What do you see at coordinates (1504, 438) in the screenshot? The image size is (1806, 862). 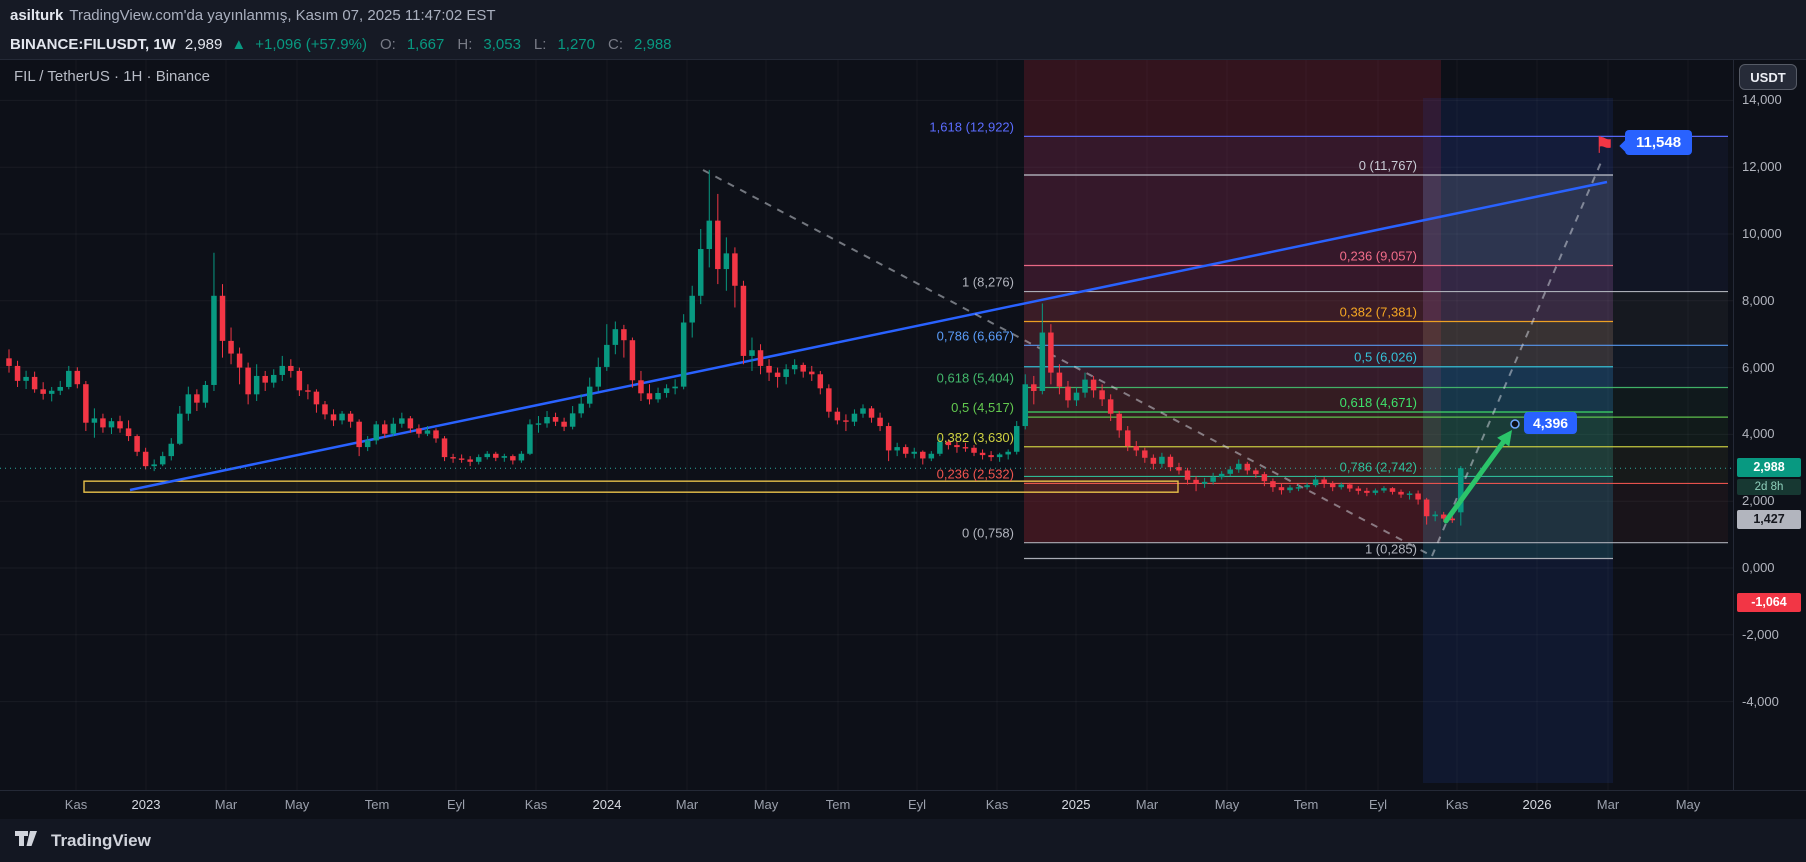 I see `up-arrow-head` at bounding box center [1504, 438].